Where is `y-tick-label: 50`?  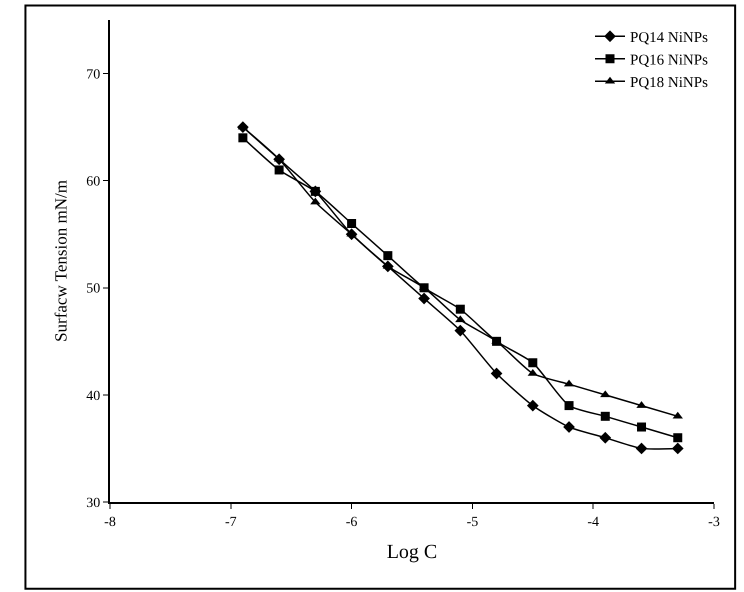
y-tick-label: 50 is located at coordinates (93, 289).